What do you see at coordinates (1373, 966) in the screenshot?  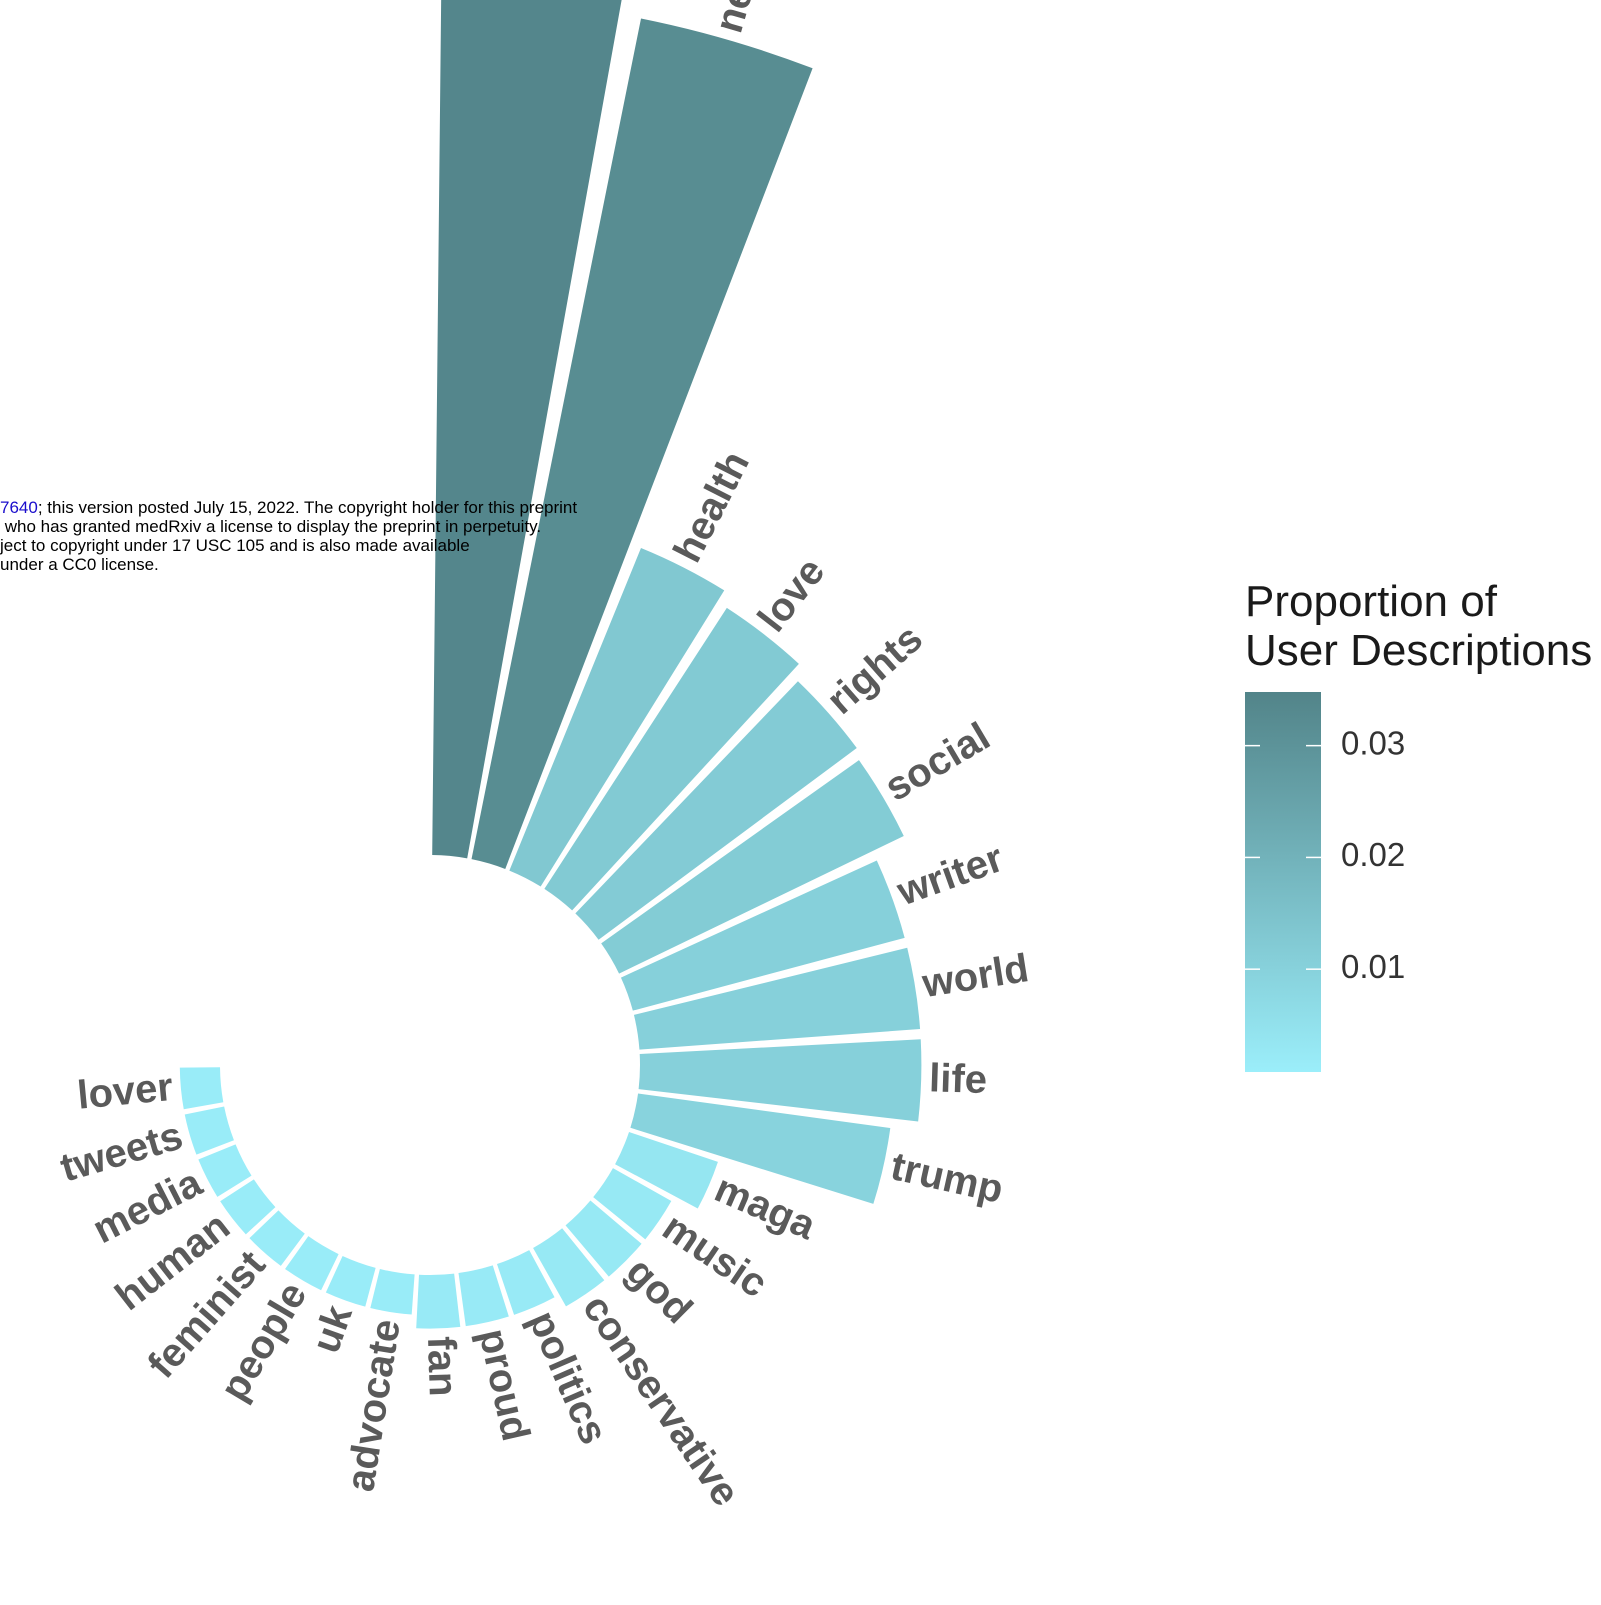 I see `legend-tick-label: 0.01` at bounding box center [1373, 966].